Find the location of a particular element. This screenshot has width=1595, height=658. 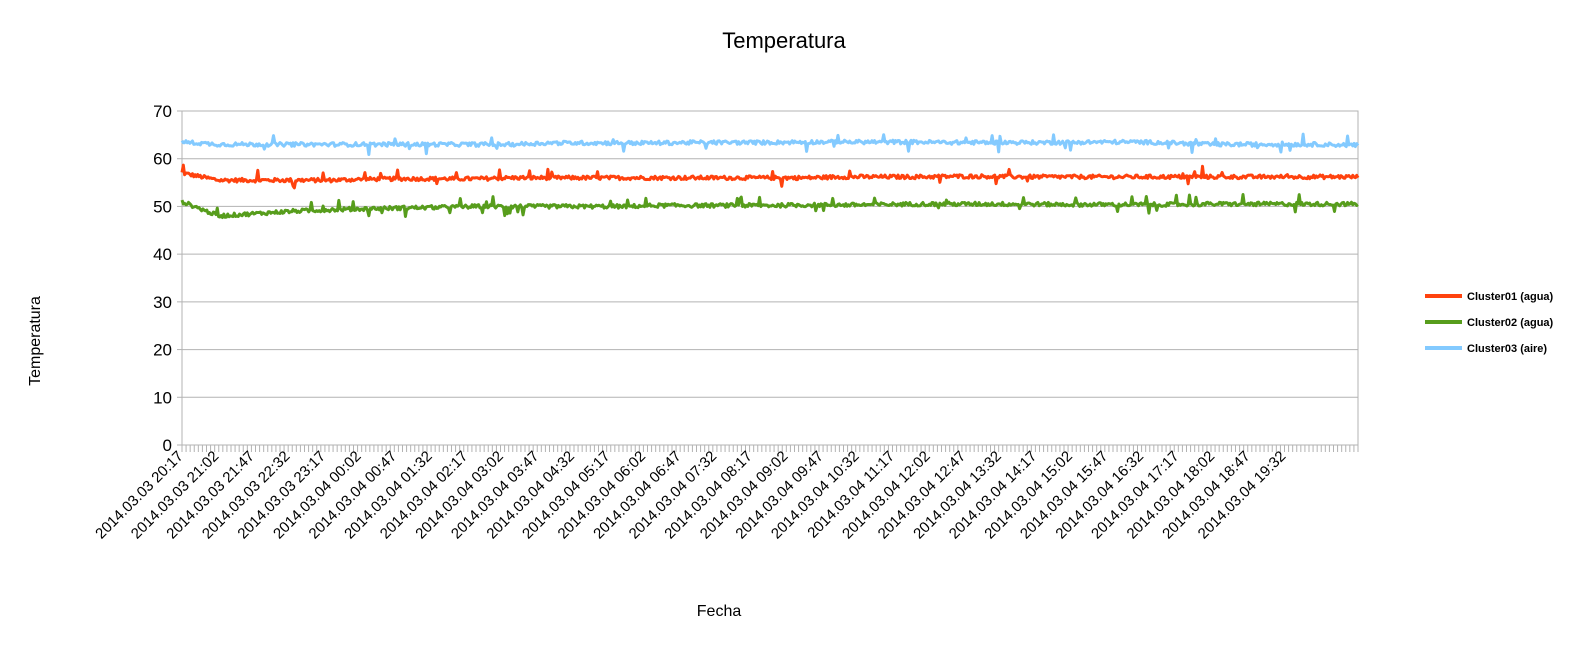

x-axis-minor-ticks is located at coordinates (770, 448).